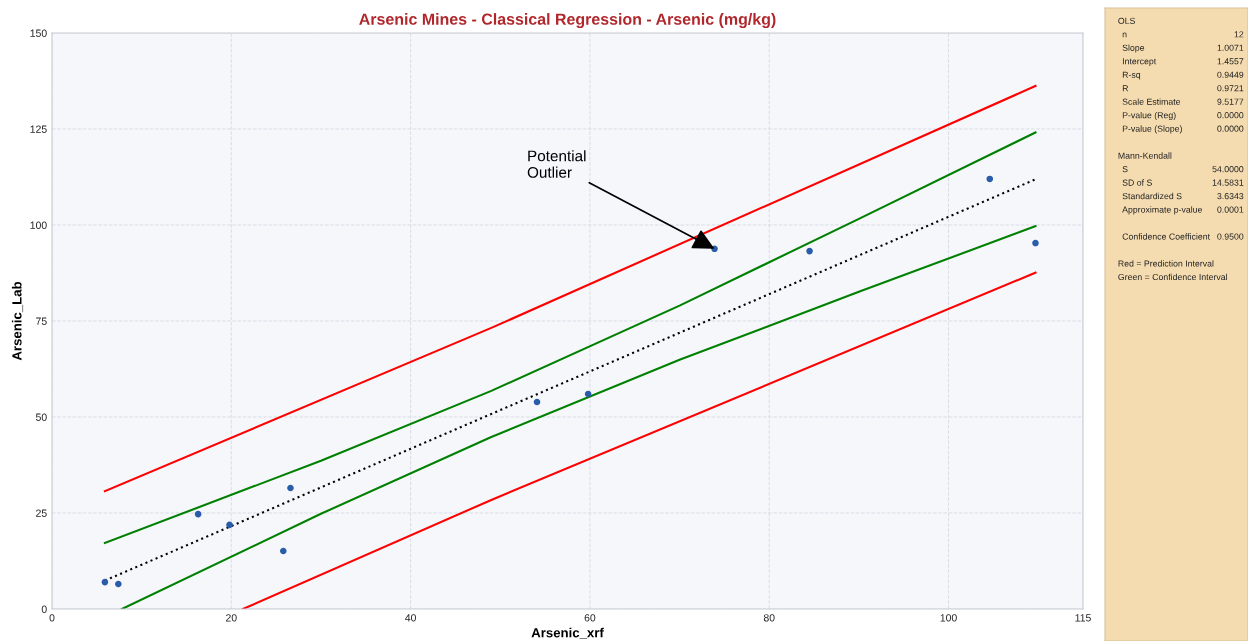  I want to click on text: Mann-Kendall, so click(1145, 155).